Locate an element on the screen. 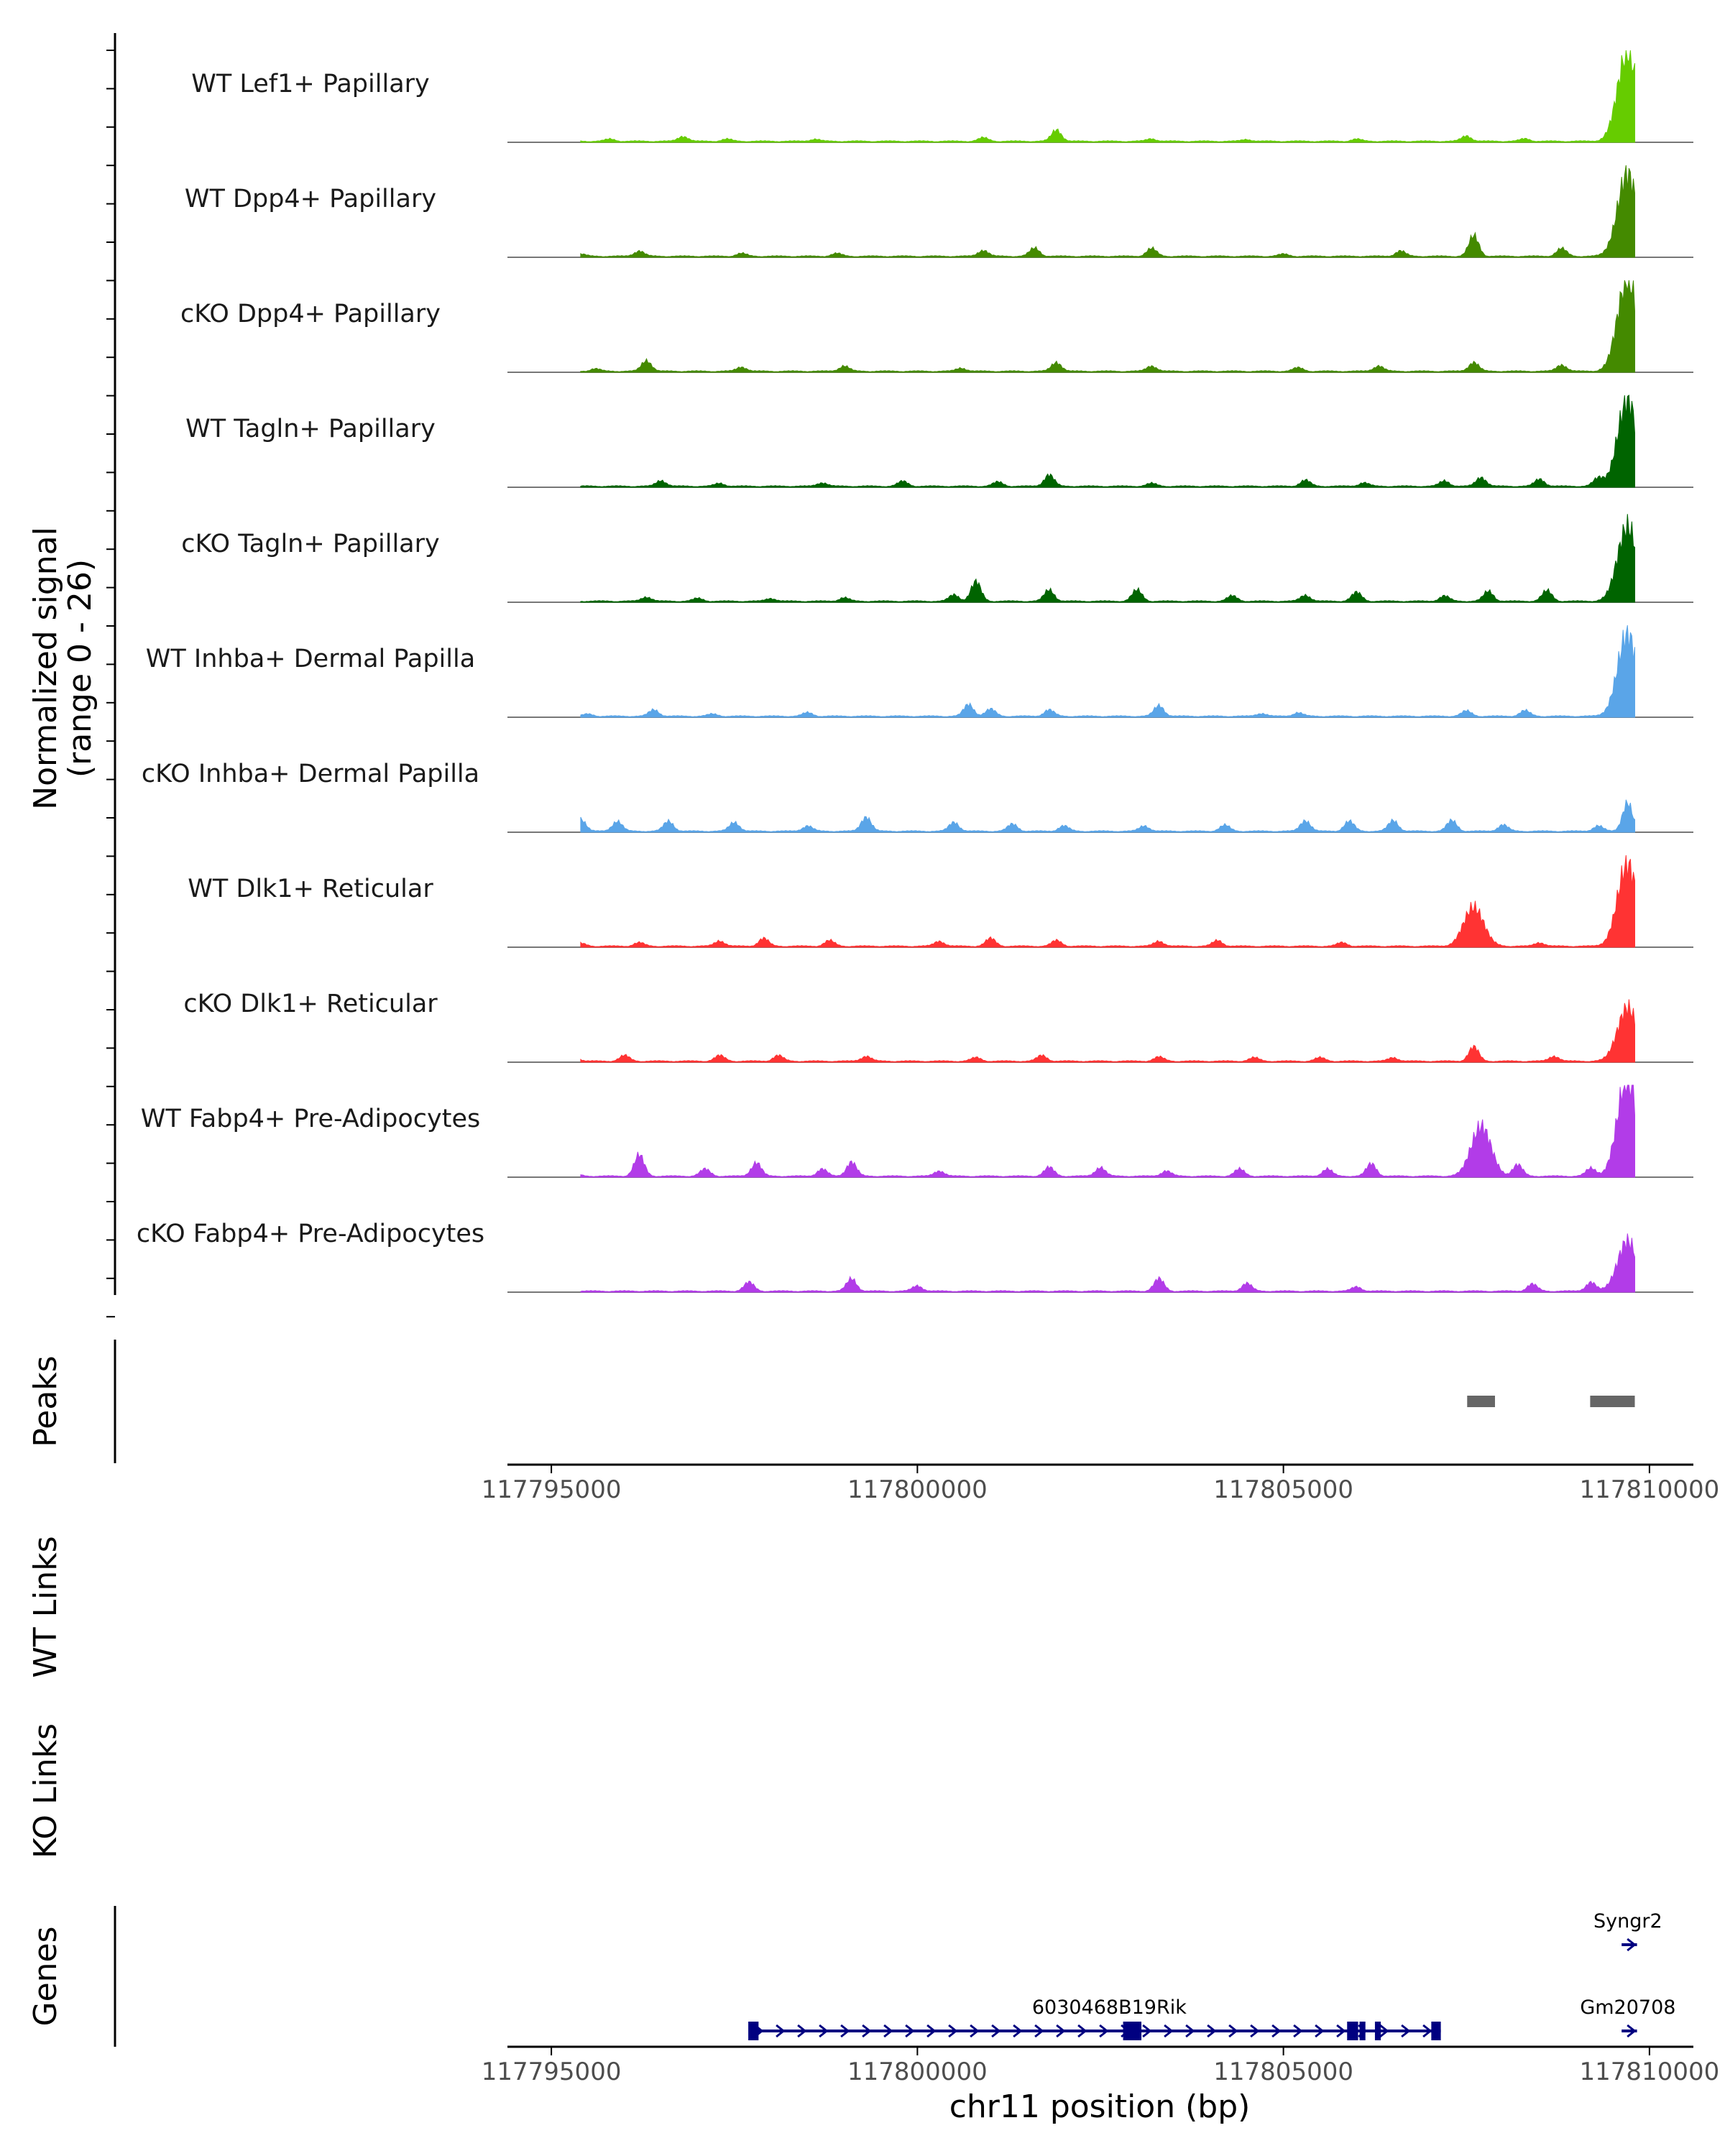 Image resolution: width=1725 pixels, height=2156 pixels. gene-Gm20708: Gm20708 is located at coordinates (1627, 2017).